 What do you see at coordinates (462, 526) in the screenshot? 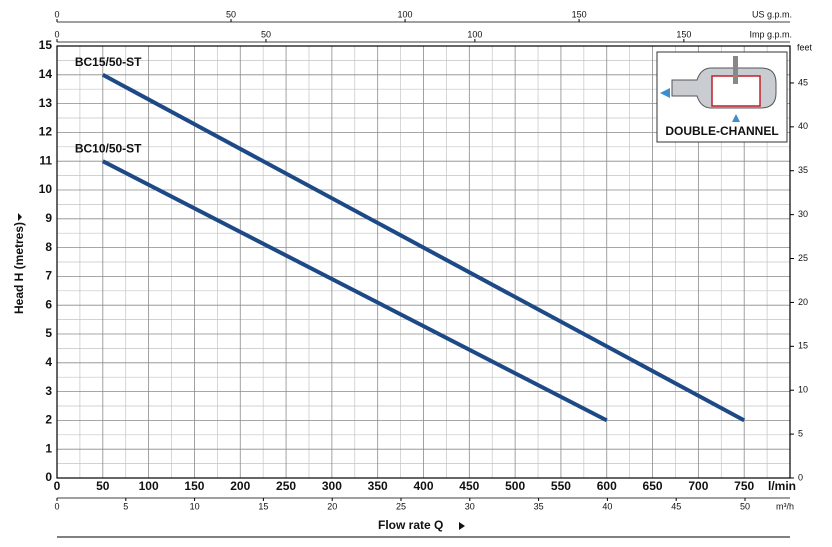
I see `x-arrow` at bounding box center [462, 526].